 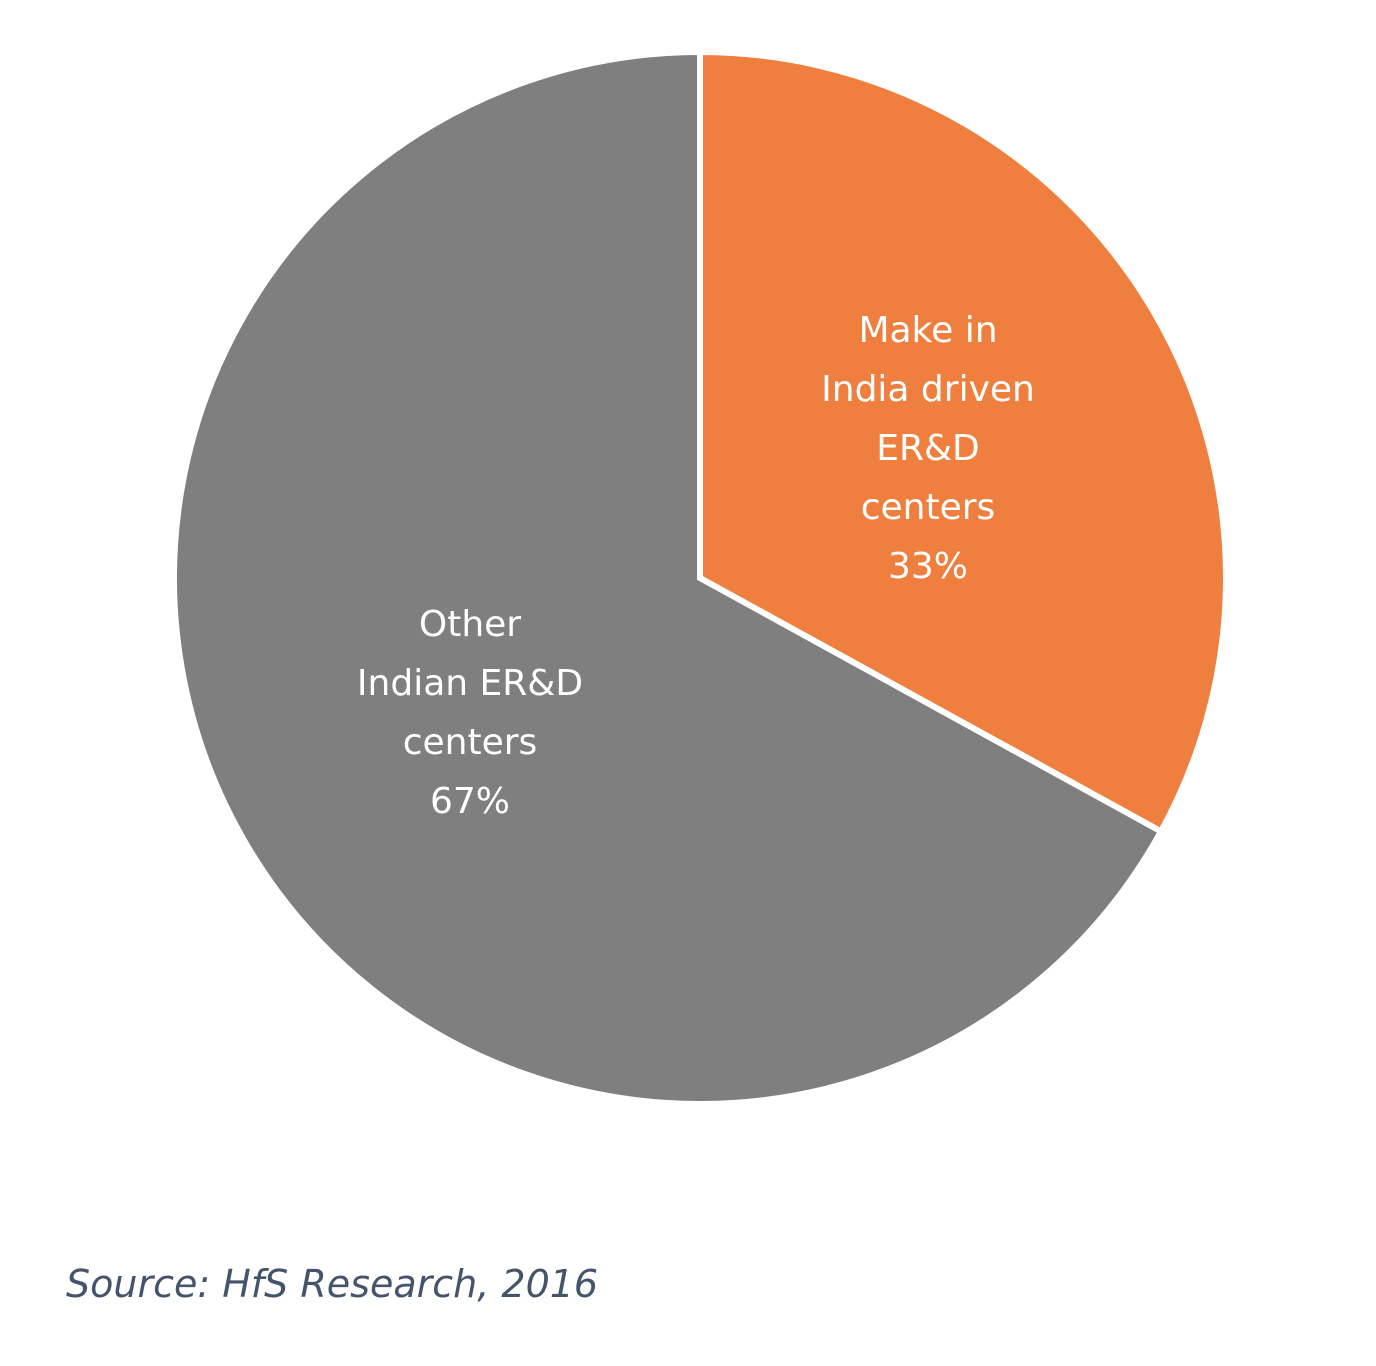 What do you see at coordinates (470, 624) in the screenshot?
I see `pie-slice-label-line: Other` at bounding box center [470, 624].